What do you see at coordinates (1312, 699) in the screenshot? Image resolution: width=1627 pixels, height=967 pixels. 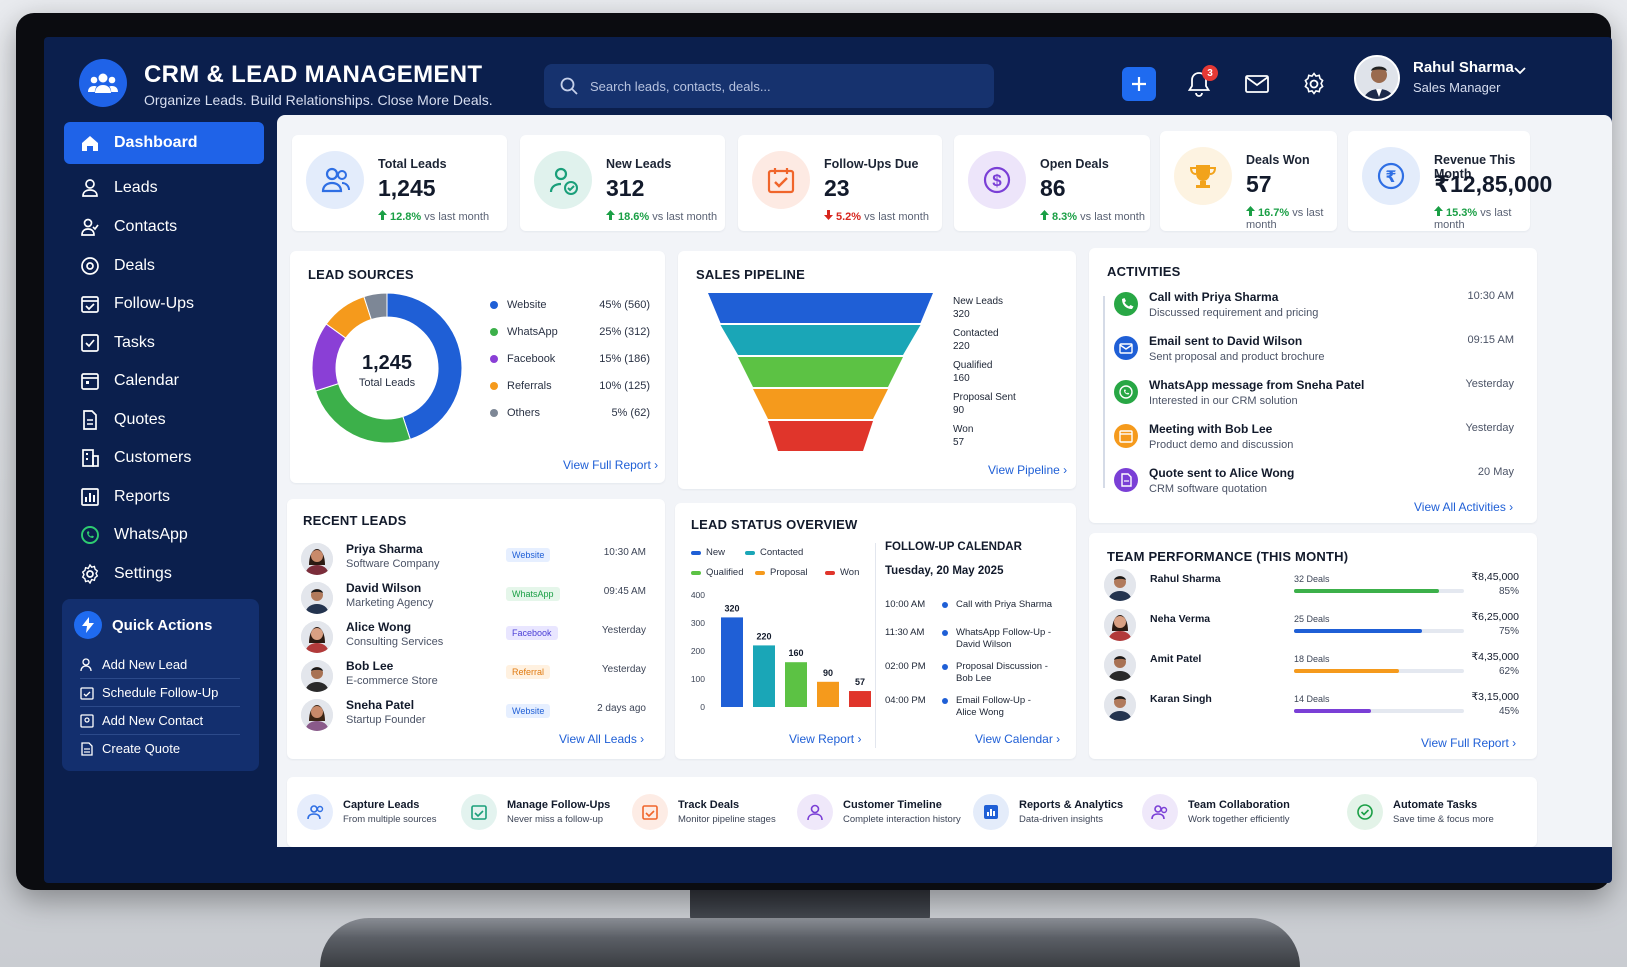 I see `member-deals: 14 Deals` at bounding box center [1312, 699].